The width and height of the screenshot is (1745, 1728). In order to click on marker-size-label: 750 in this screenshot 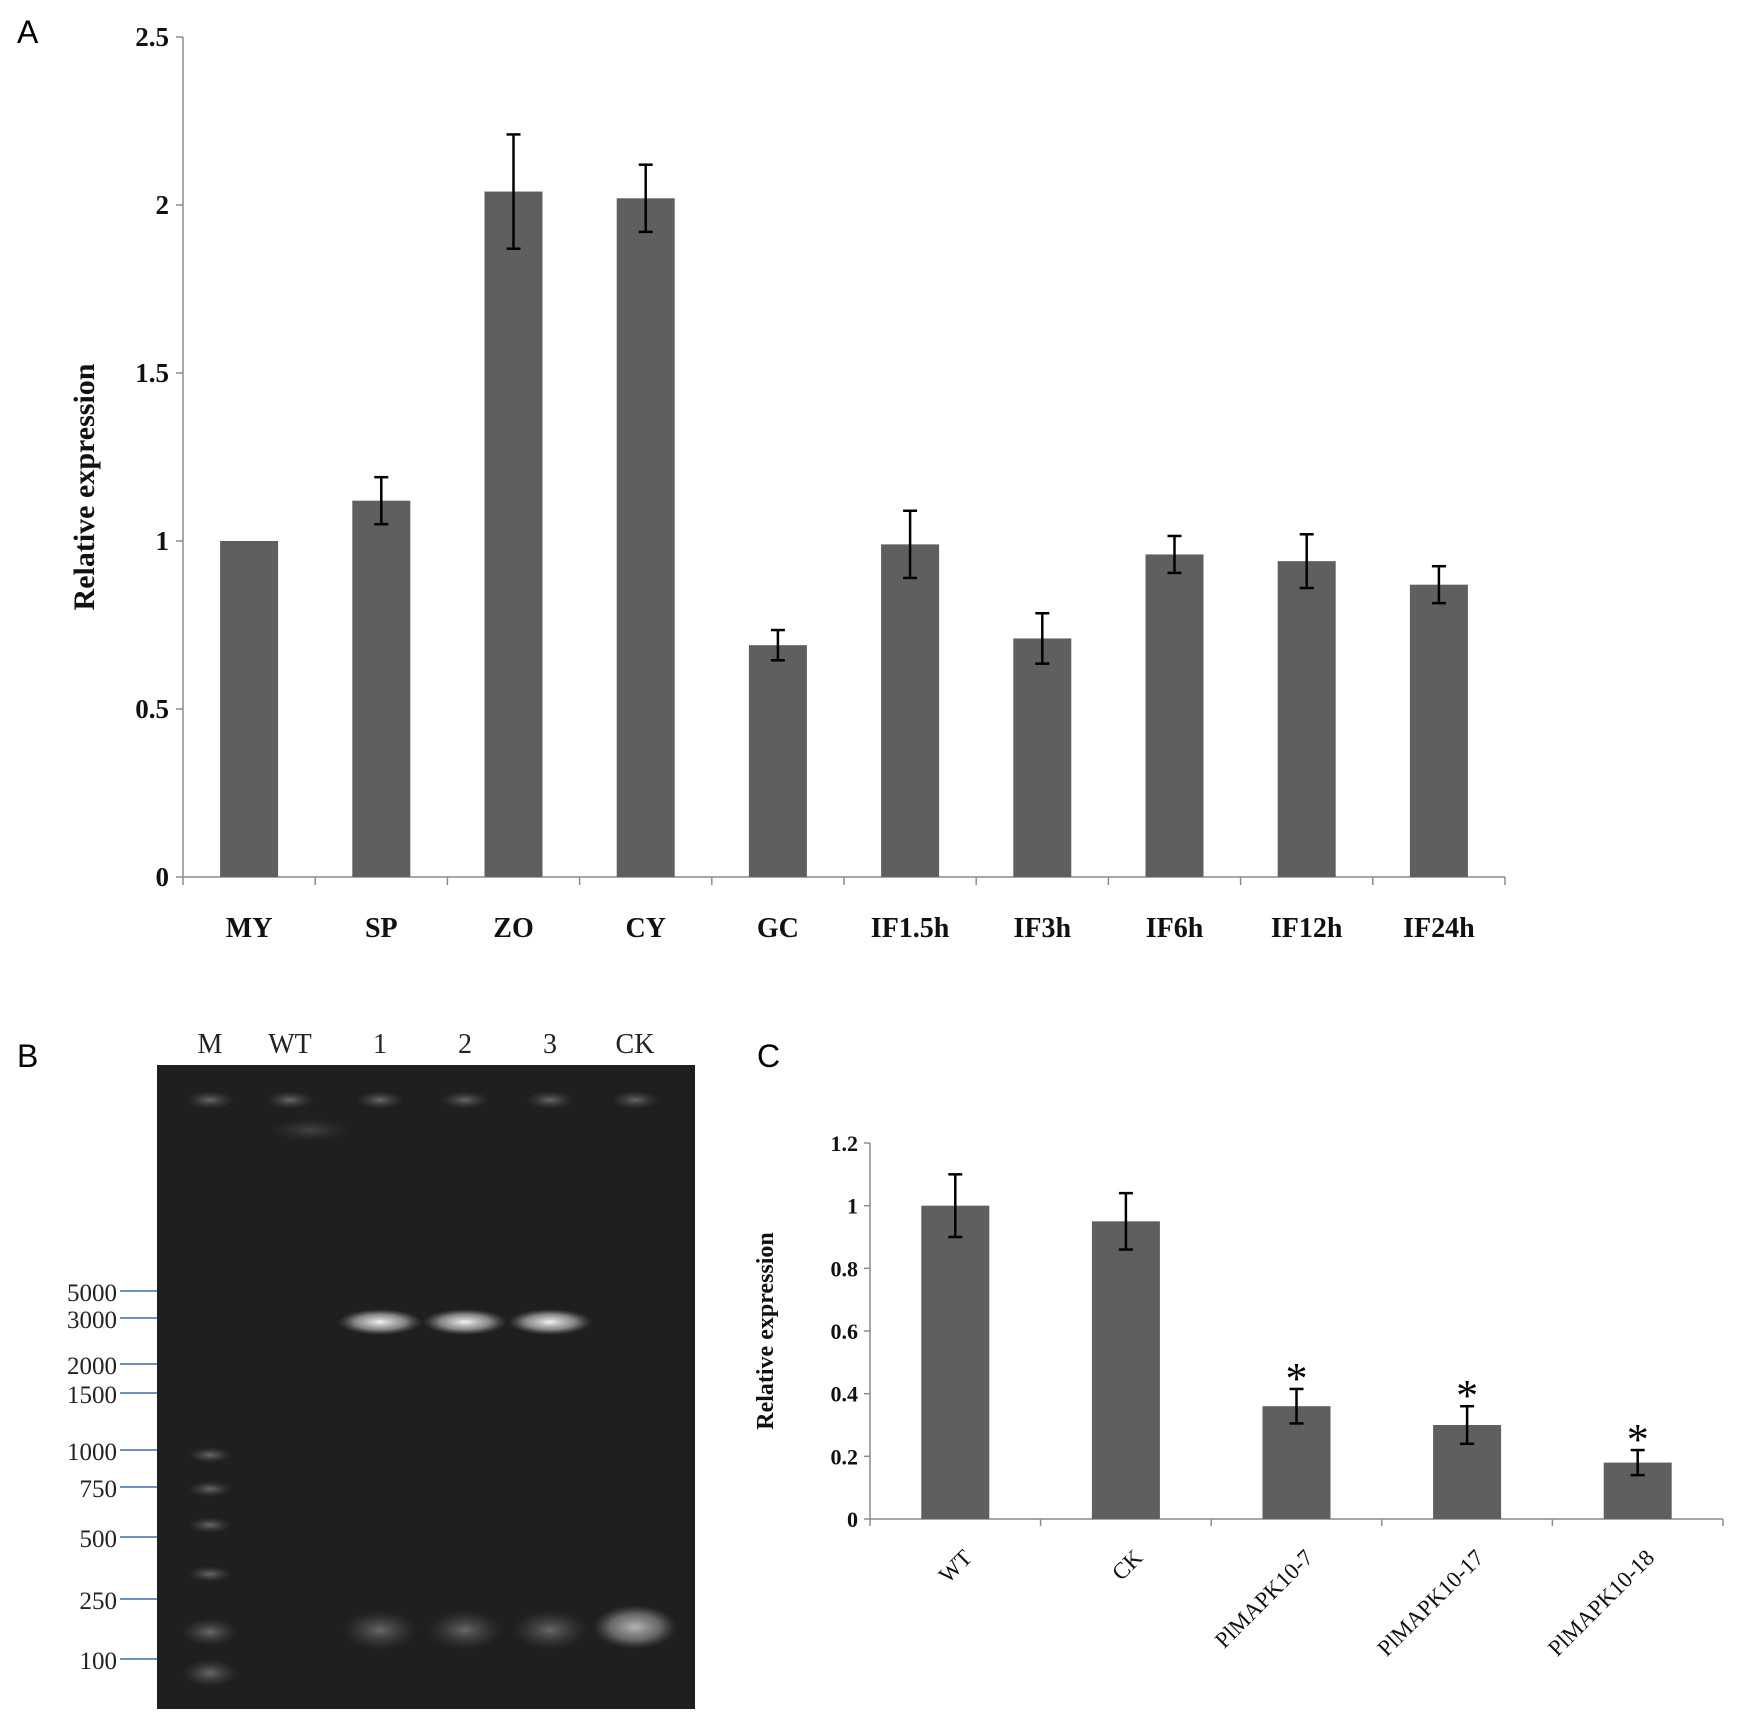, I will do `click(99, 1489)`.